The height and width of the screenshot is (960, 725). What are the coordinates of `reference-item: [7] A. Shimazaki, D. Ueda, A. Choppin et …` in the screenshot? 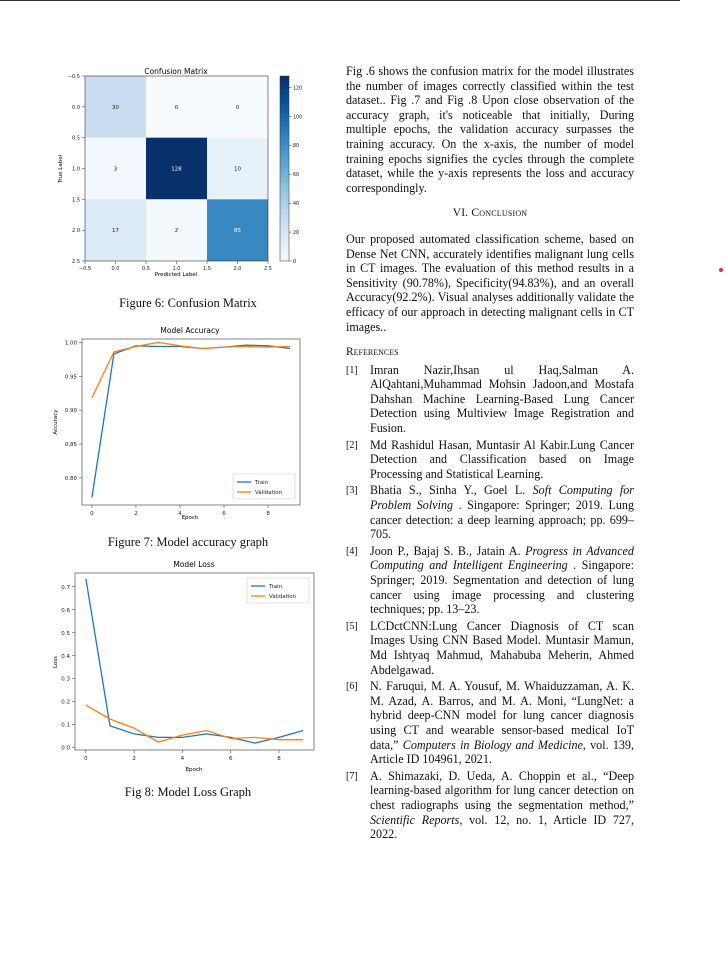 It's located at (490, 805).